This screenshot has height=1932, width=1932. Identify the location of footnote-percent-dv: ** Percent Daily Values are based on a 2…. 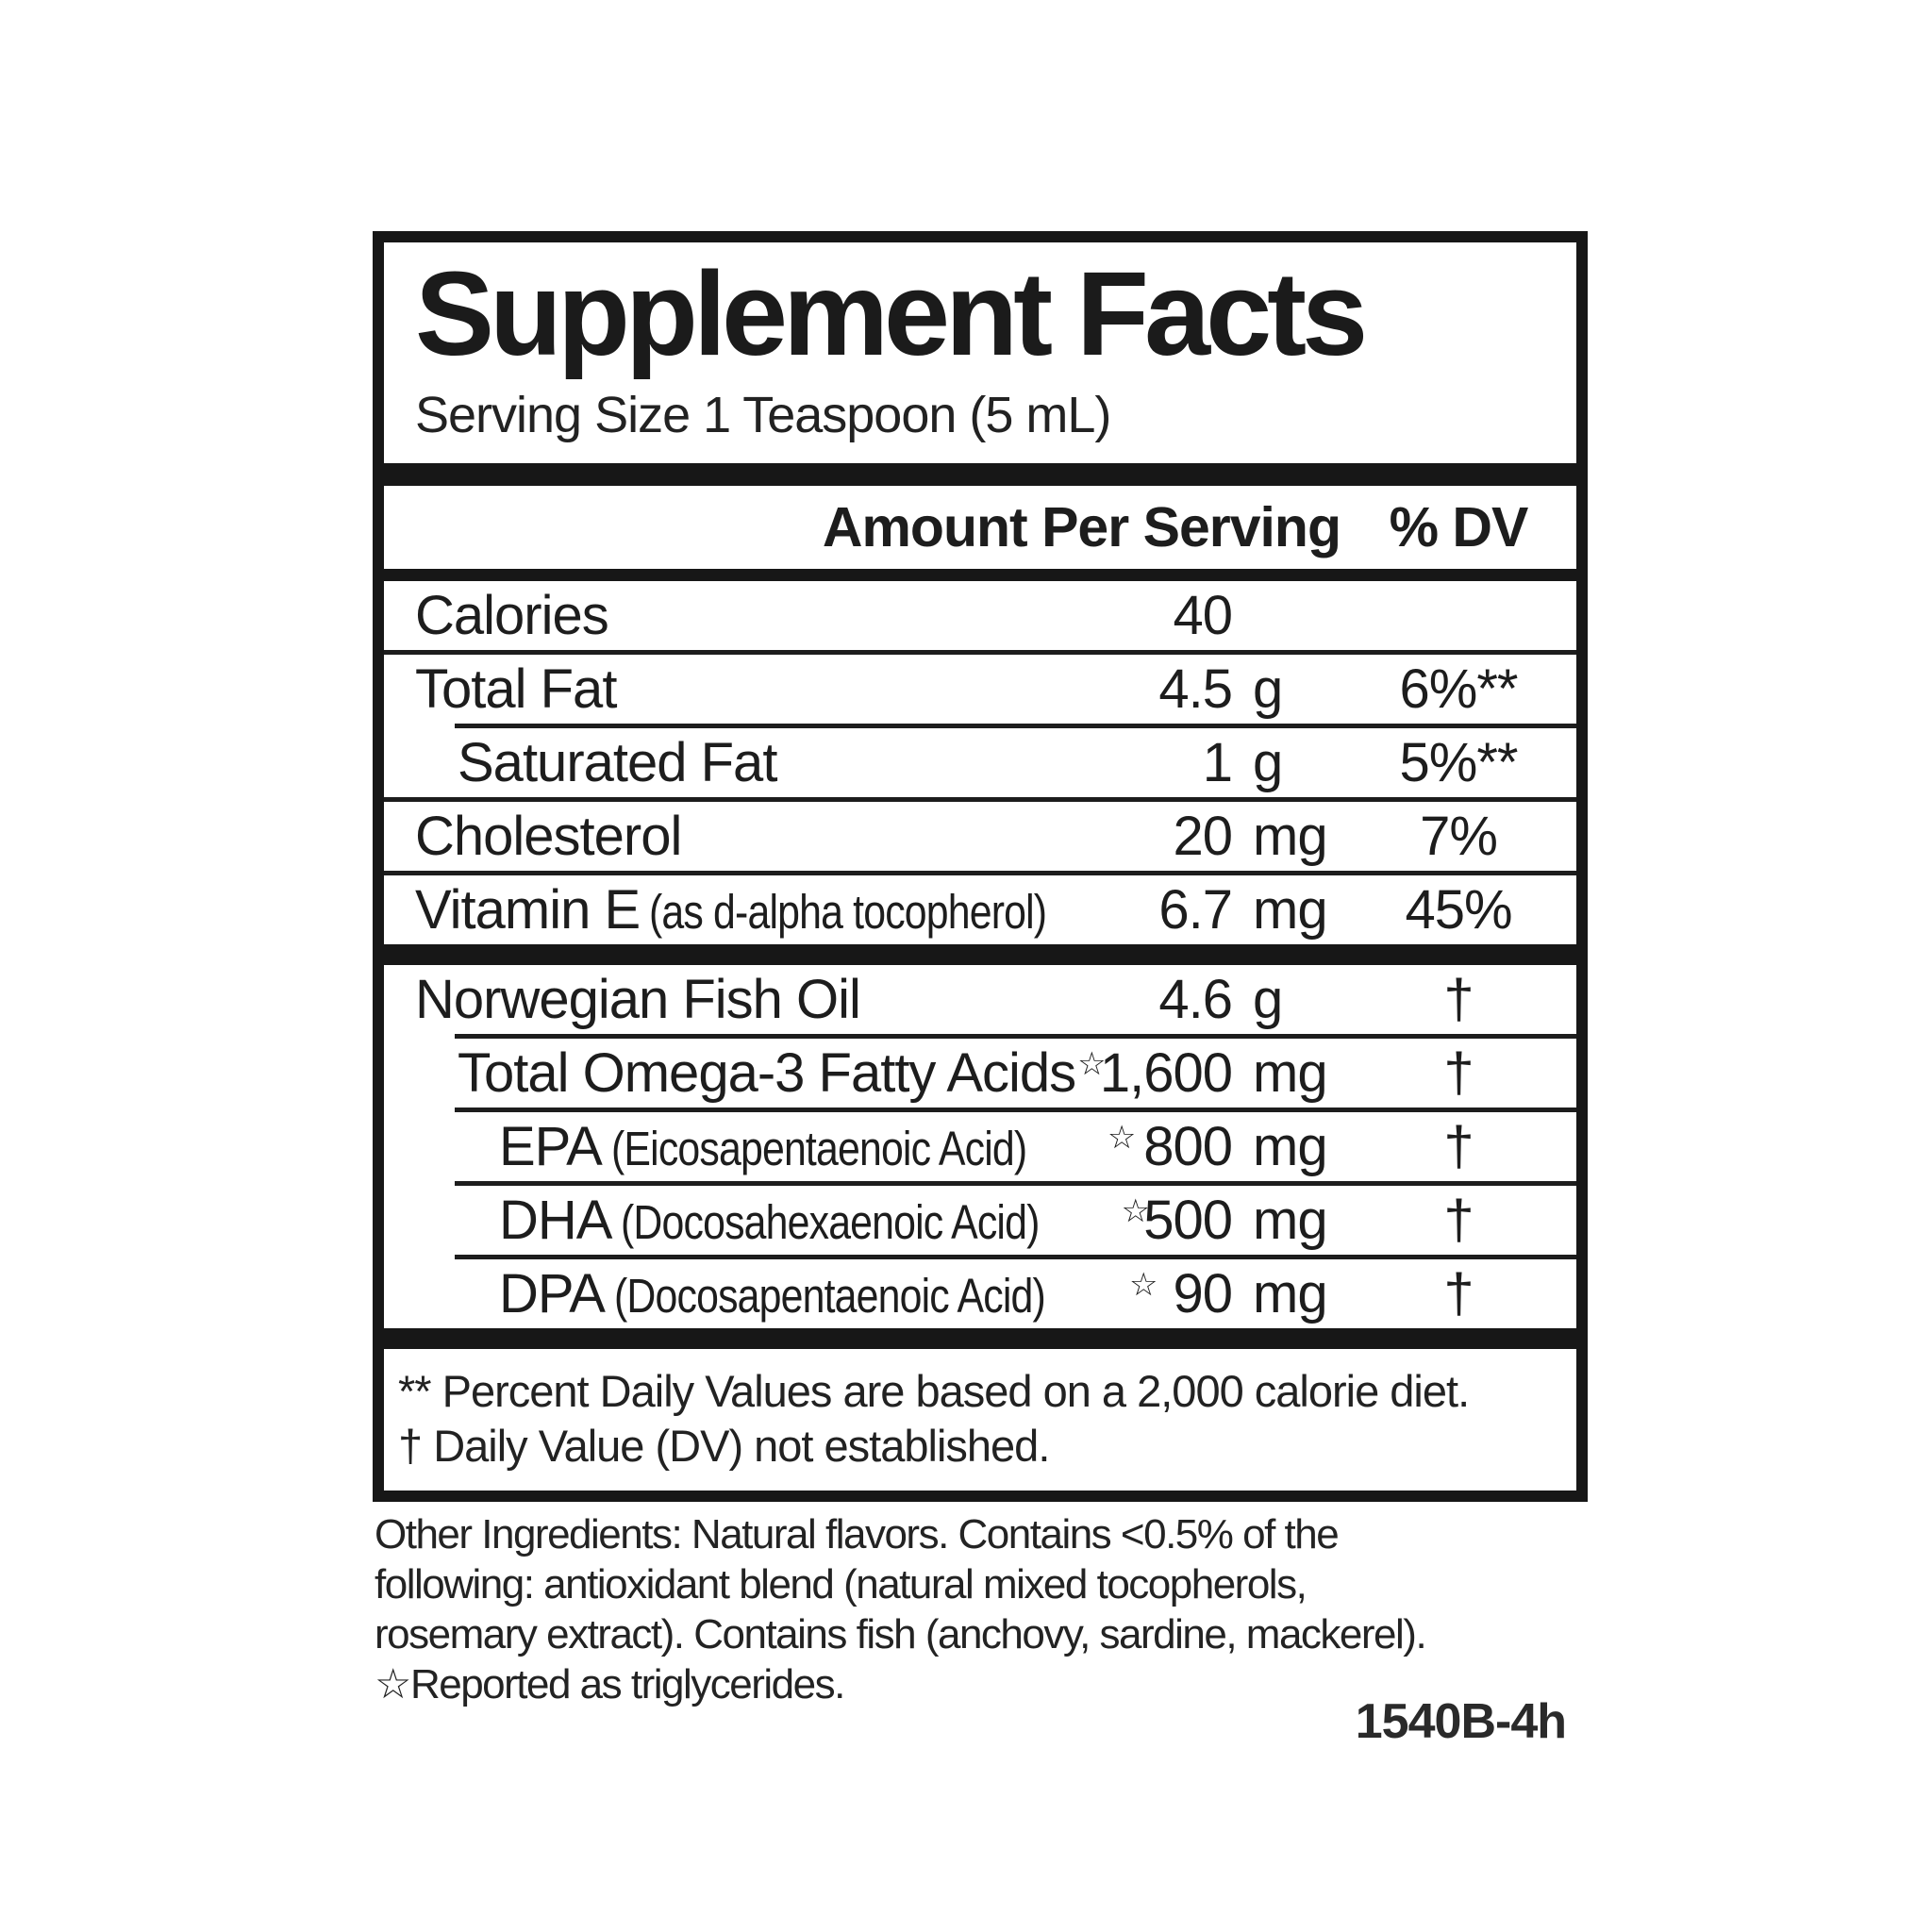
(934, 1392).